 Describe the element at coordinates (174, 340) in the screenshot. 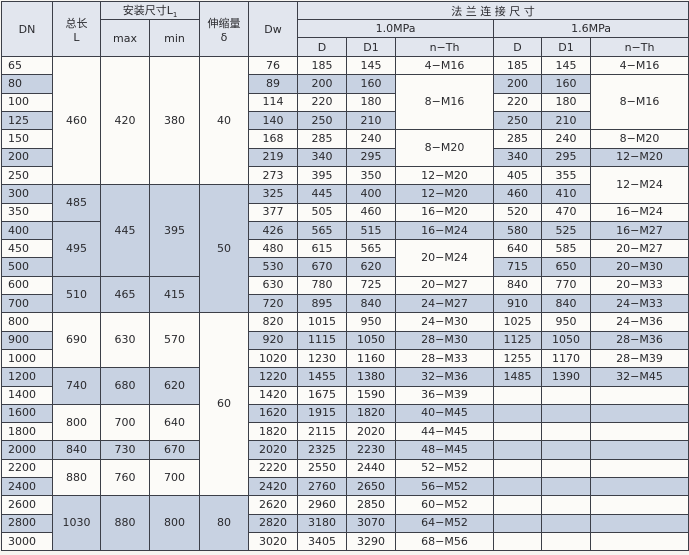

I see `install-min-cell: 570` at that location.